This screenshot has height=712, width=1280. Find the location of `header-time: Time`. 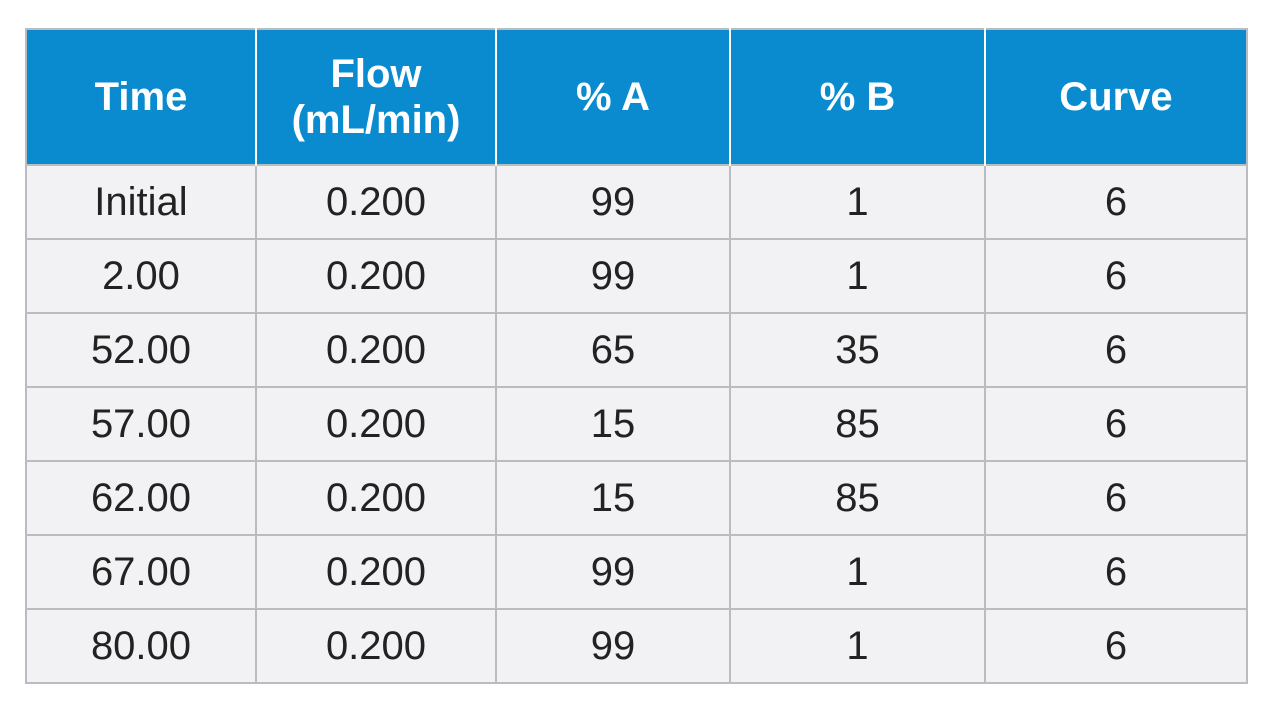

header-time: Time is located at coordinates (141, 96).